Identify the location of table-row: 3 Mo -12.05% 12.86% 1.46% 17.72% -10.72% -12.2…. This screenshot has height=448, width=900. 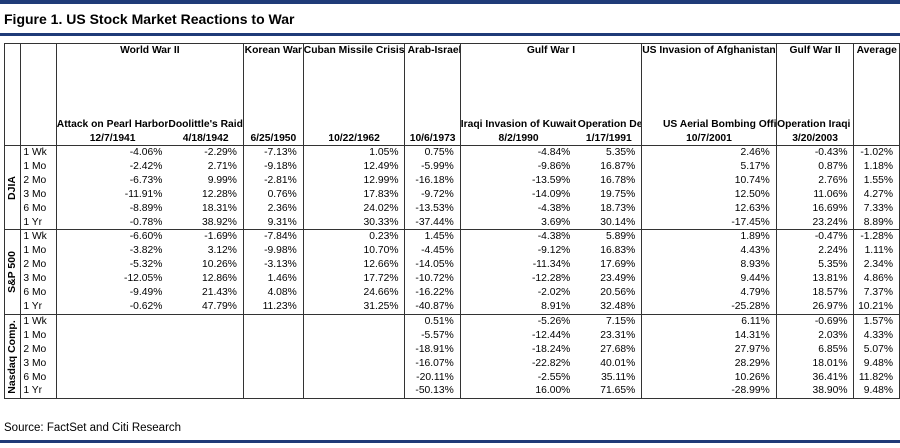
(452, 279).